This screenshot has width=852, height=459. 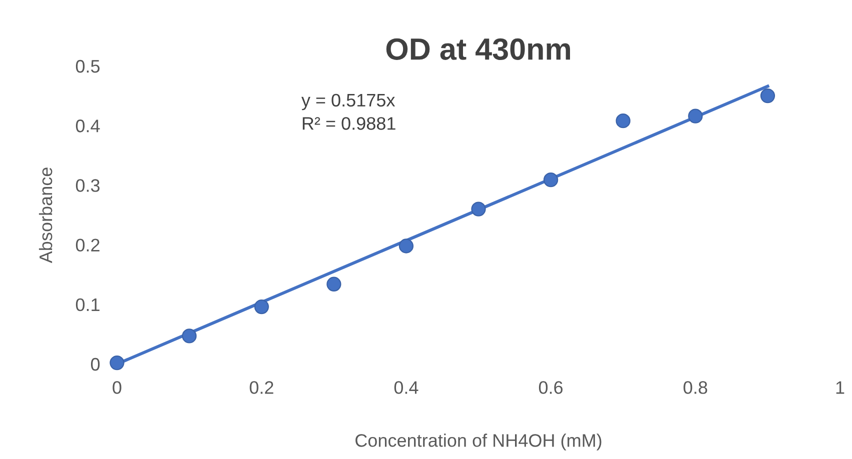 I want to click on y-tick-label: 0.2, so click(x=88, y=245).